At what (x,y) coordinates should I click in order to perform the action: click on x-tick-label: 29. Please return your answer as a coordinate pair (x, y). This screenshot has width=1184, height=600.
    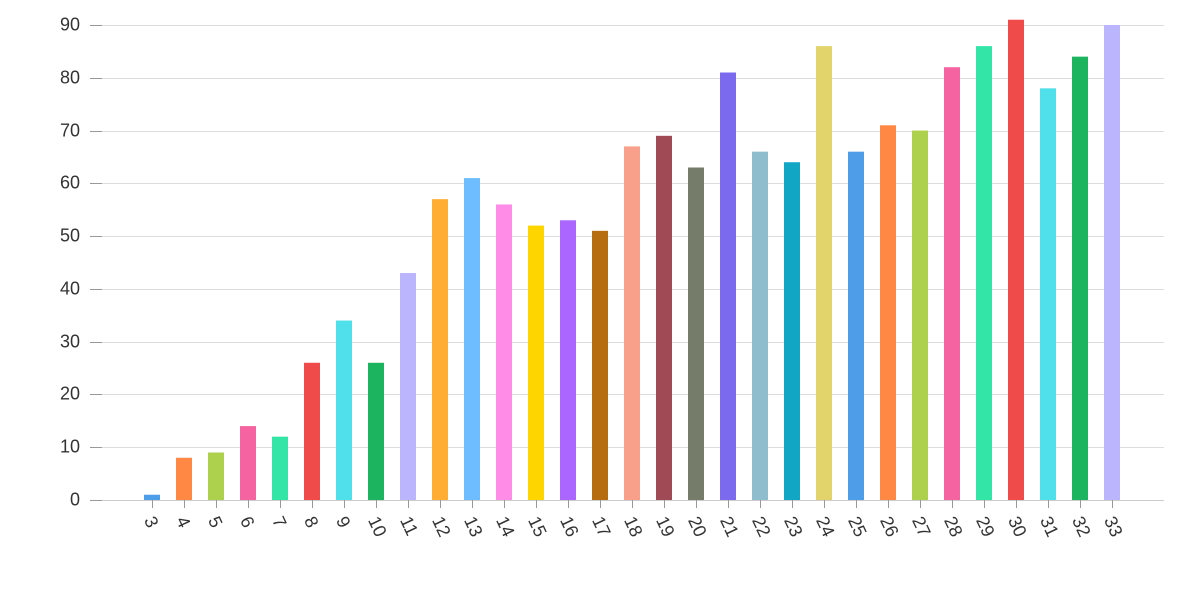
    Looking at the image, I should click on (985, 526).